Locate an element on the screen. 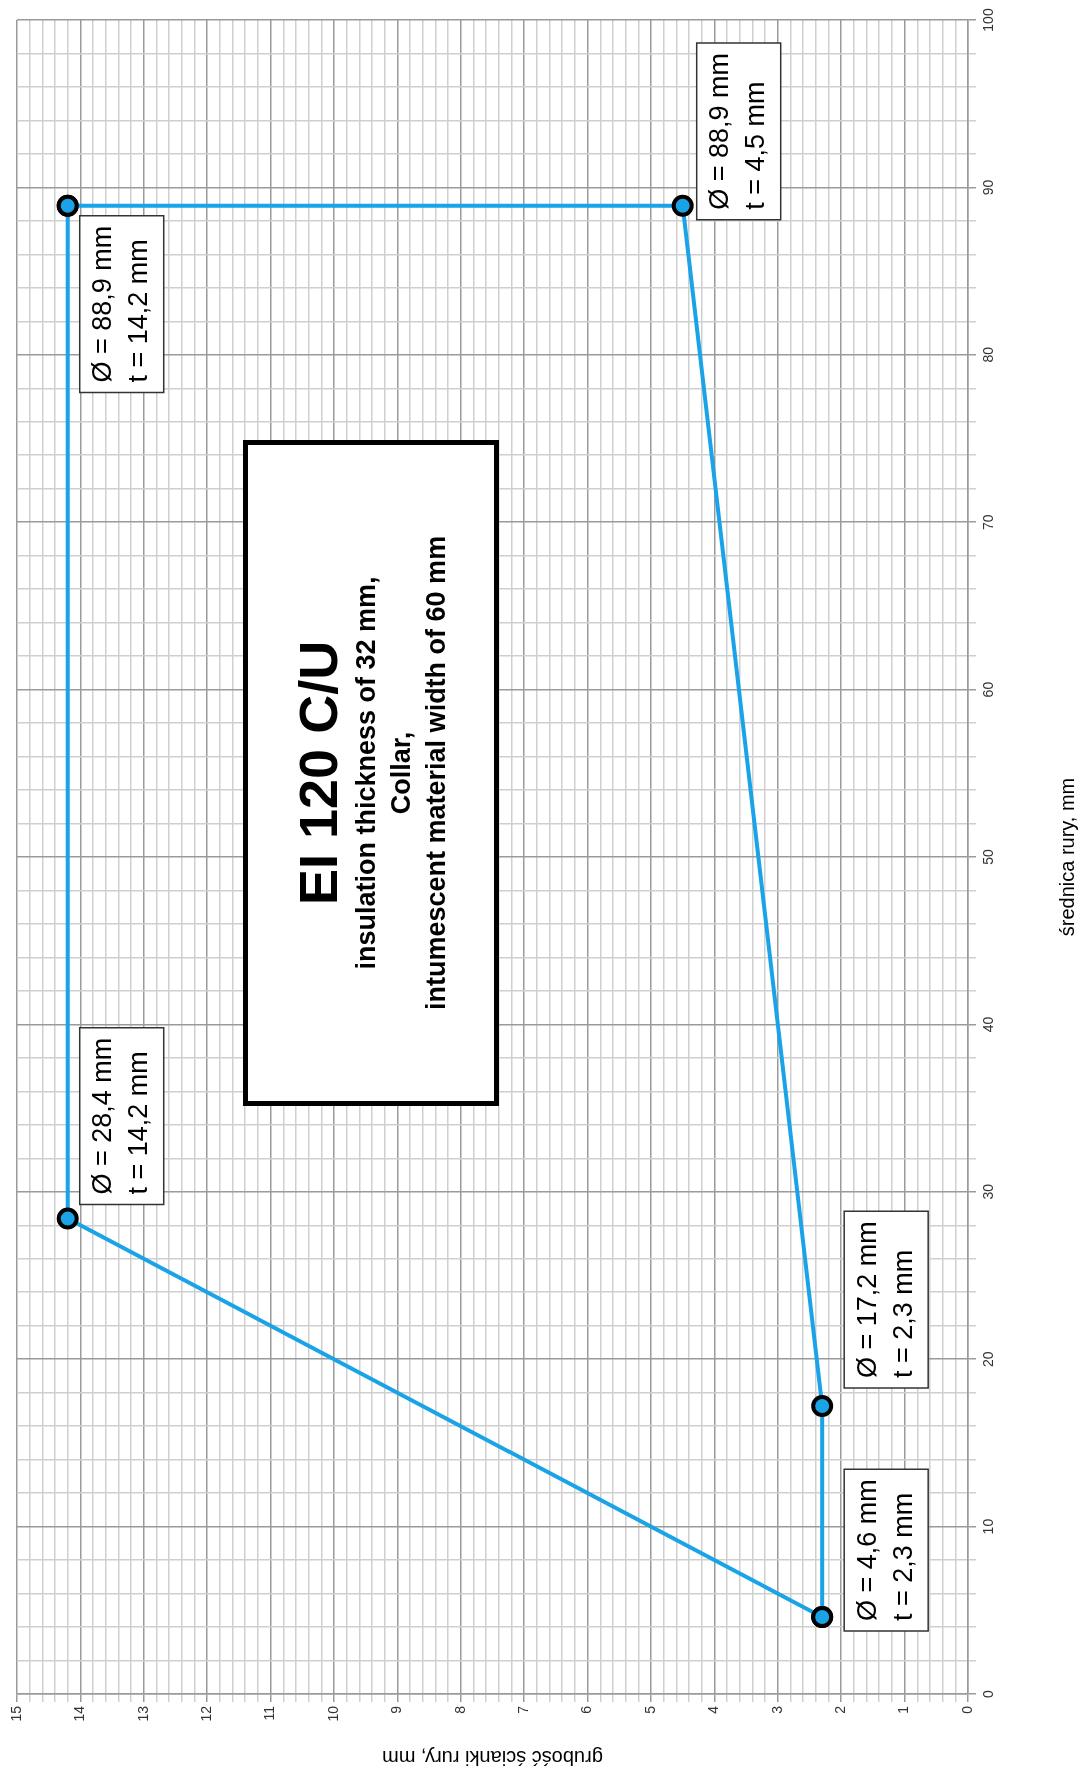 The width and height of the screenshot is (1088, 1787). x-tick-label: 1 is located at coordinates (903, 1709).